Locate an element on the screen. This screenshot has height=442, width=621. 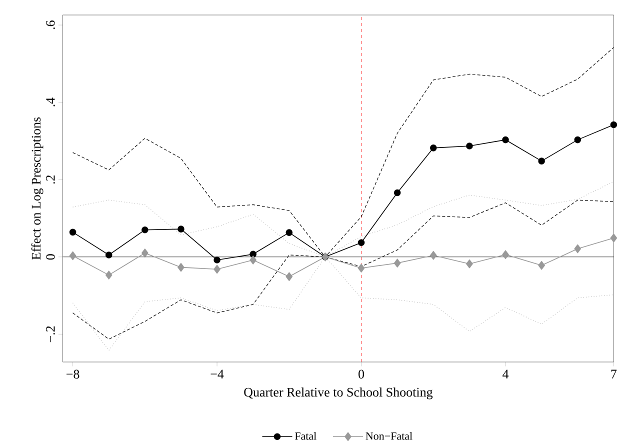
x-tick-label: −8 is located at coordinates (73, 374).